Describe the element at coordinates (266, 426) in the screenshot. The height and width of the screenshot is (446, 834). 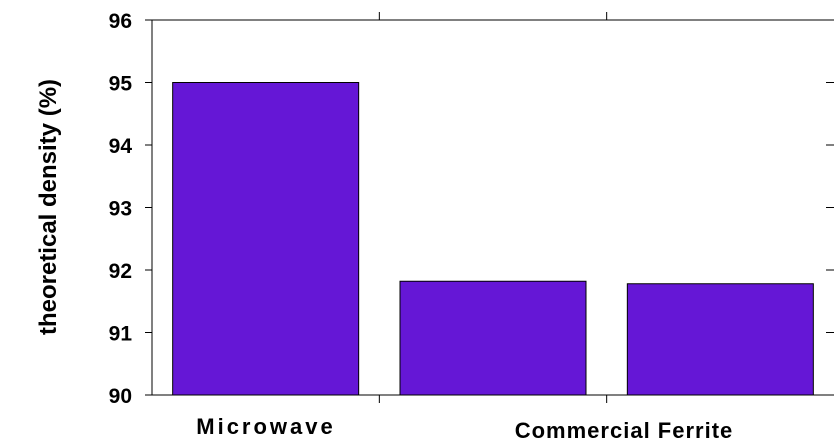
I see `category-label-microwave: Microwave` at that location.